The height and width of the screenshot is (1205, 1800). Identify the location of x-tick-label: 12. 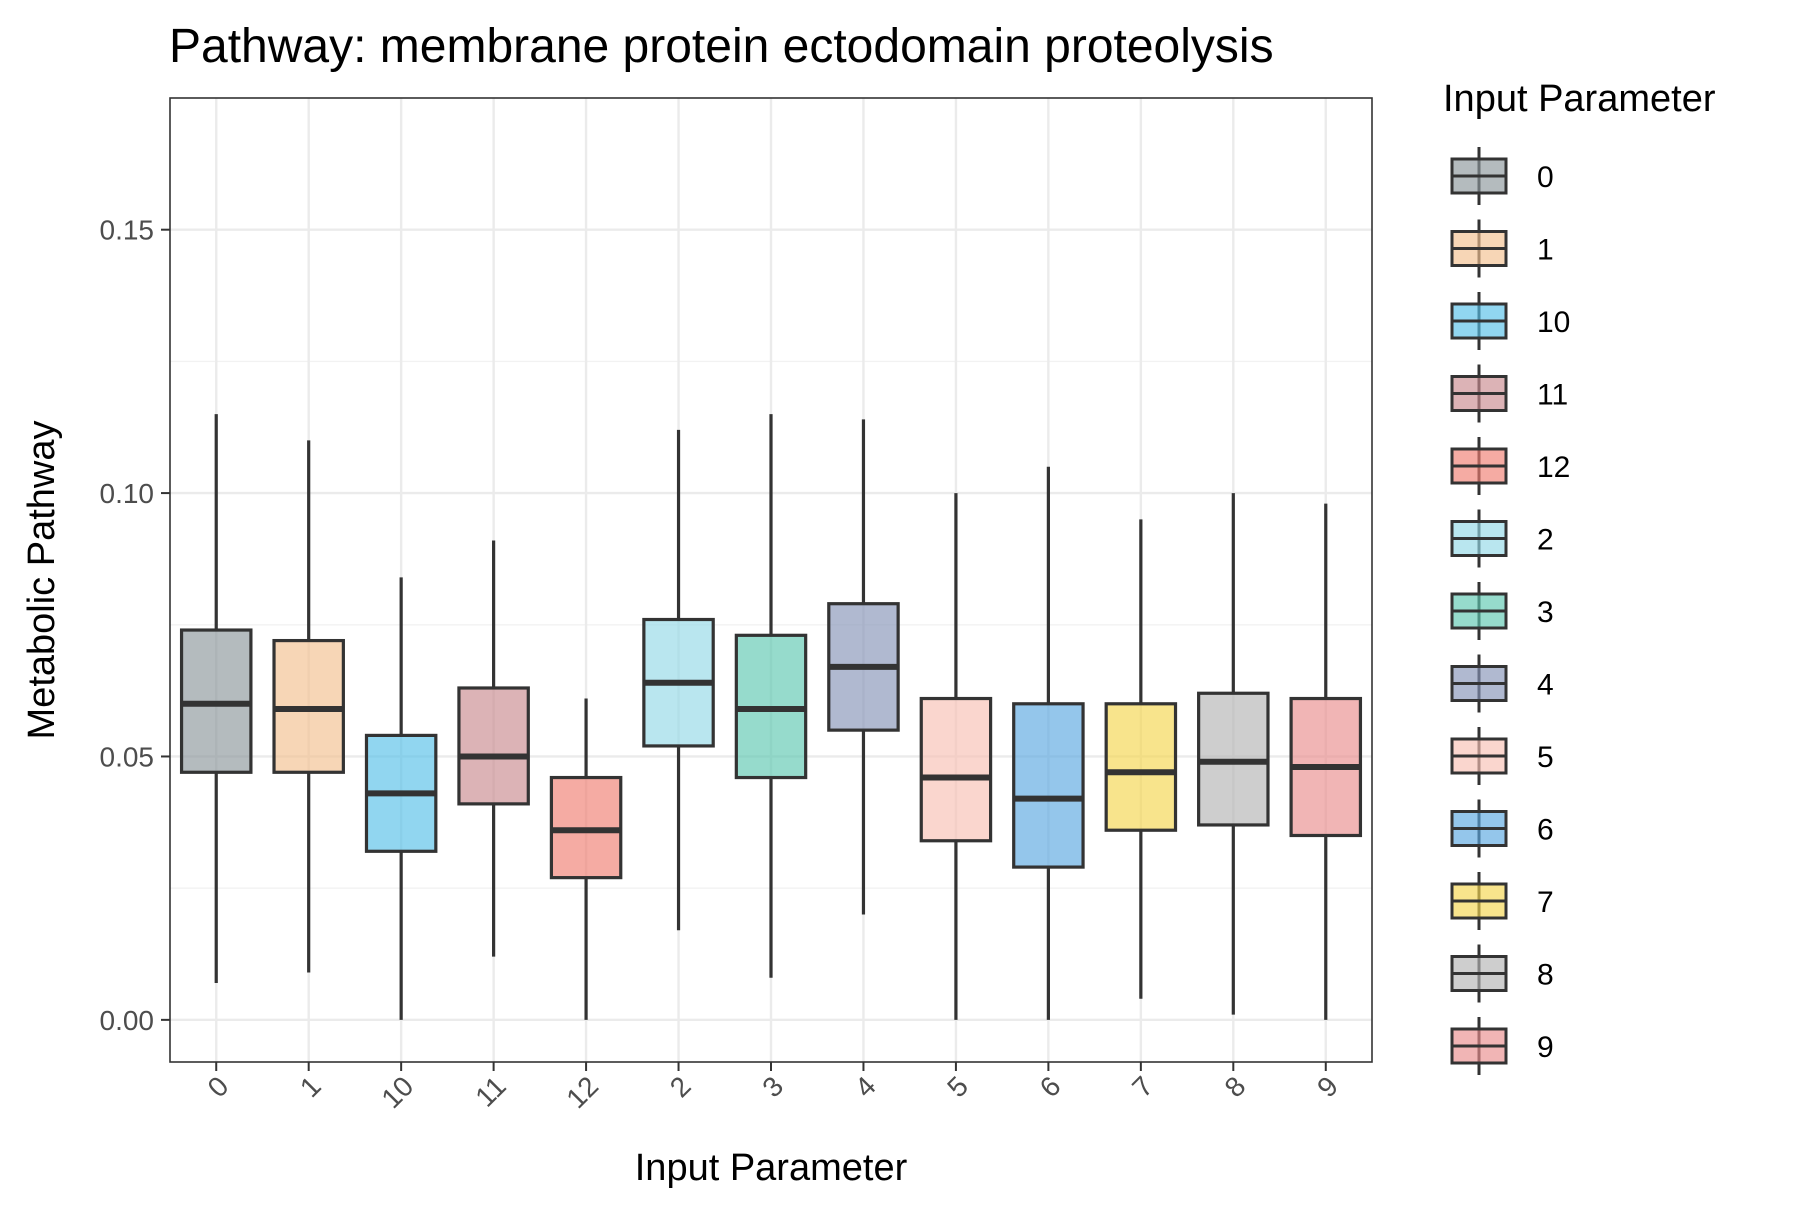
(582, 1092).